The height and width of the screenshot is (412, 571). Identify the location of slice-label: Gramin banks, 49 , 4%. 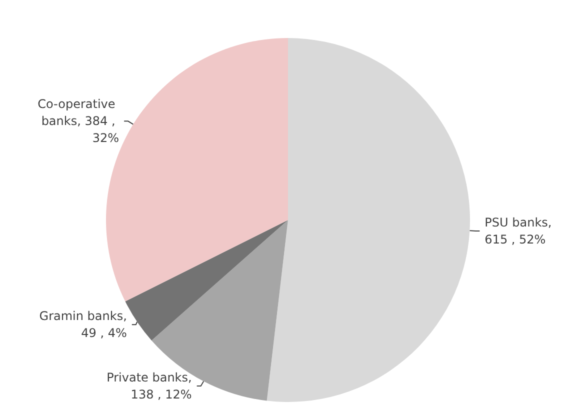
(83, 324).